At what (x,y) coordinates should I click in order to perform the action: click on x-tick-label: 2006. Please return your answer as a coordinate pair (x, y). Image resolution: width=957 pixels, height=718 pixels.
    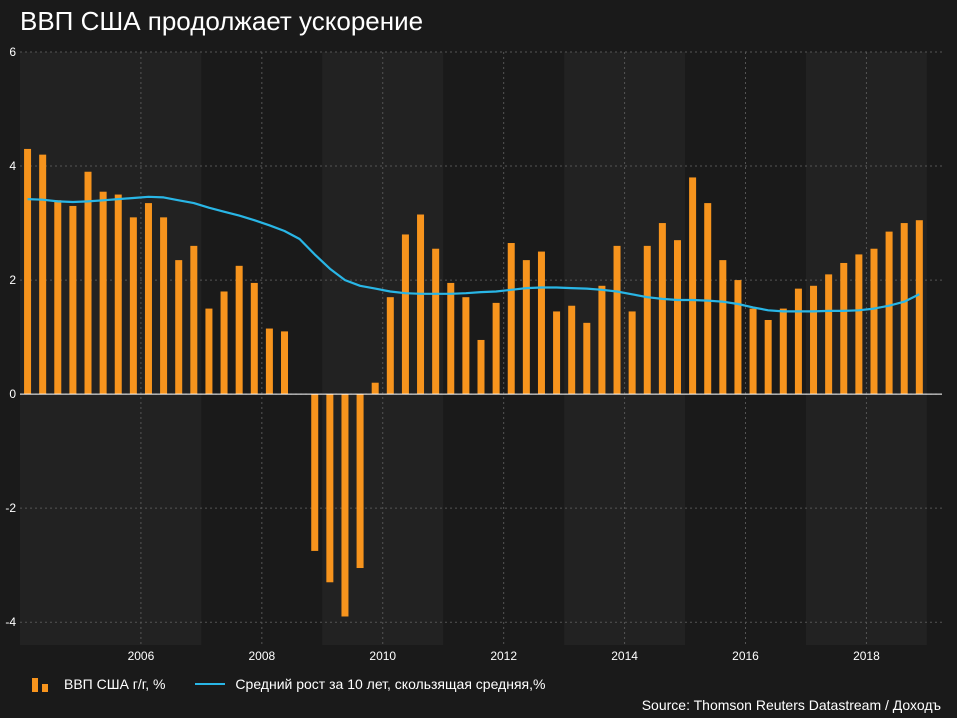
    Looking at the image, I should click on (141, 656).